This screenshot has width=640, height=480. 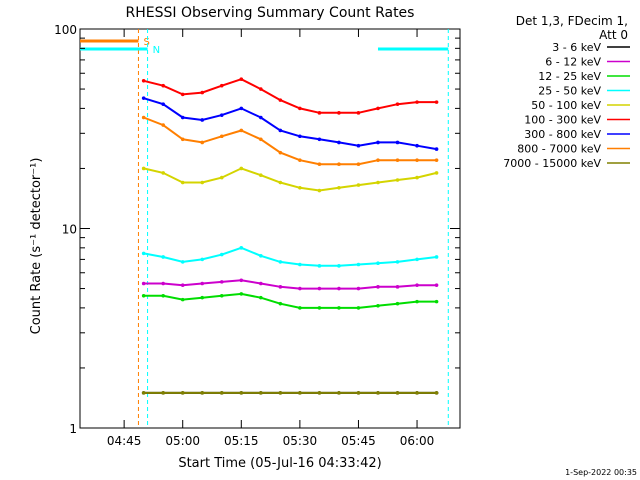 What do you see at coordinates (601, 472) in the screenshot?
I see `footer-date: 1-Sep-2022 00:35` at bounding box center [601, 472].